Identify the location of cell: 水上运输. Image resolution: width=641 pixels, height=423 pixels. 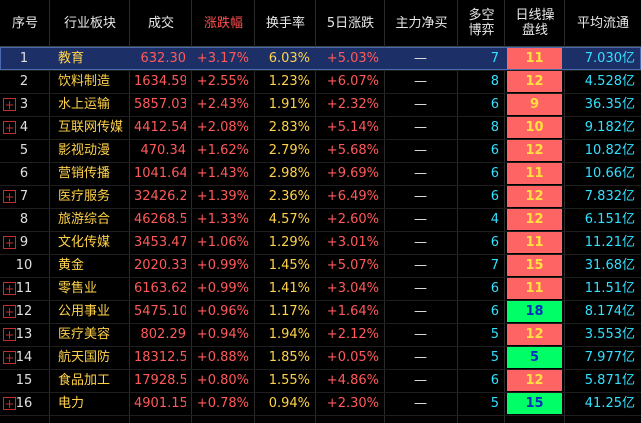
(84, 104).